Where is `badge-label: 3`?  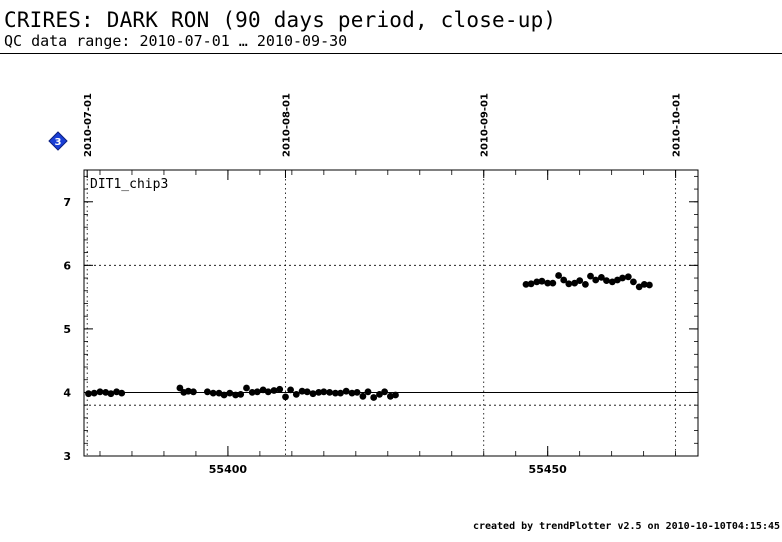 badge-label: 3 is located at coordinates (58, 142).